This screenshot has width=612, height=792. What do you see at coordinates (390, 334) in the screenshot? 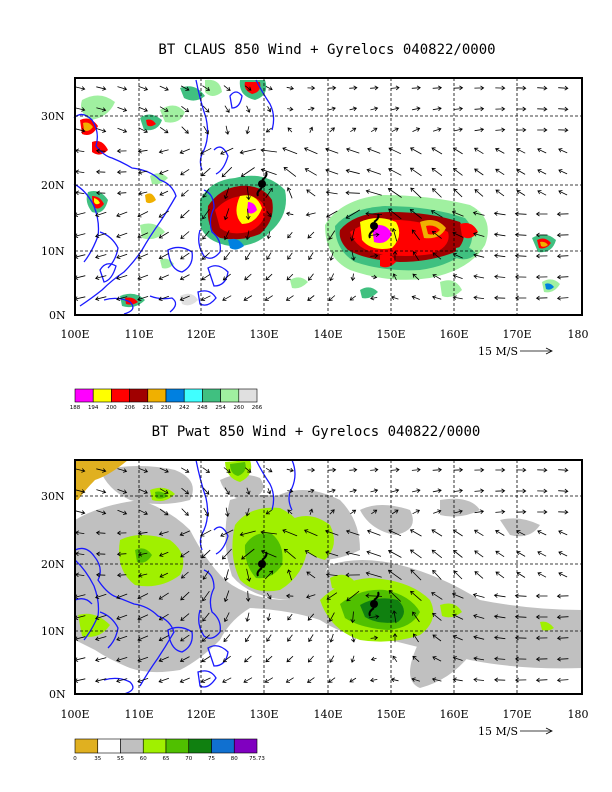
I see `x-tick: 150E` at bounding box center [390, 334].